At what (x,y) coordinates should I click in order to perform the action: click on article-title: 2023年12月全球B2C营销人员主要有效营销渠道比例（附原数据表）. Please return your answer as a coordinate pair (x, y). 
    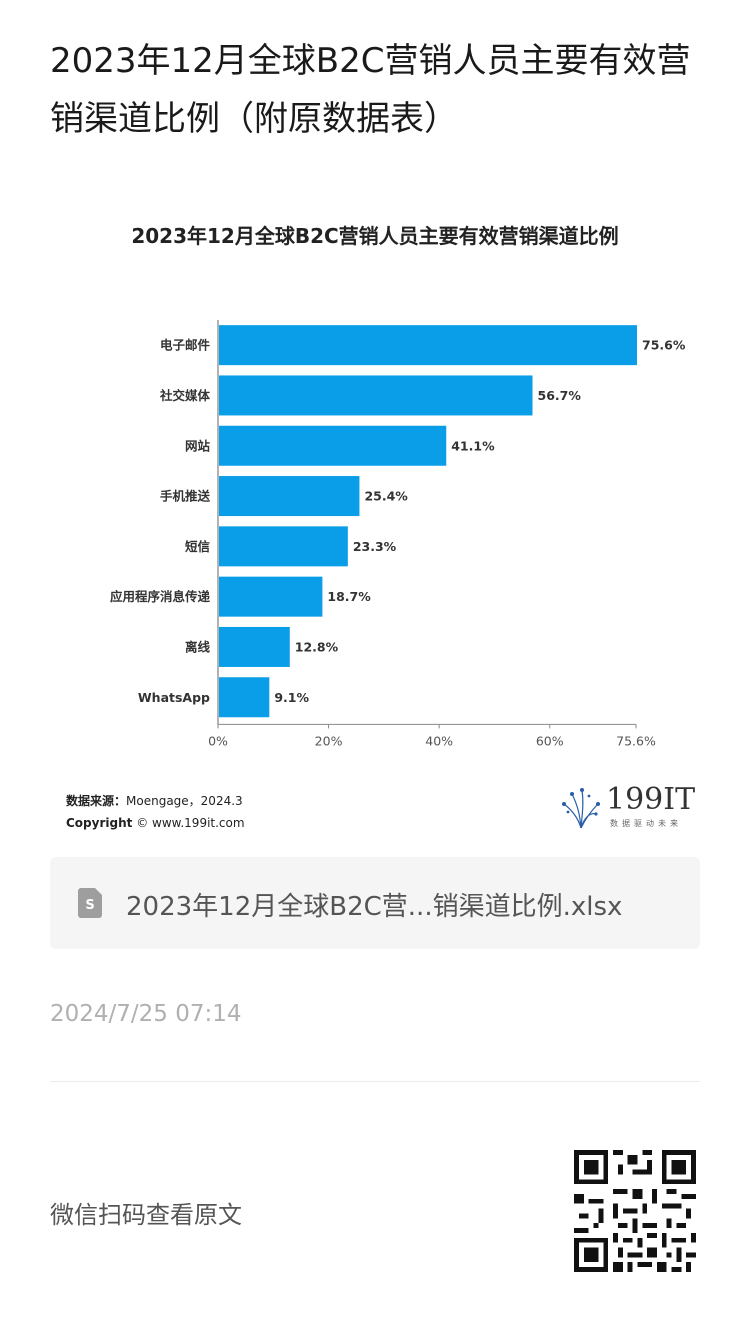
    Looking at the image, I should click on (370, 90).